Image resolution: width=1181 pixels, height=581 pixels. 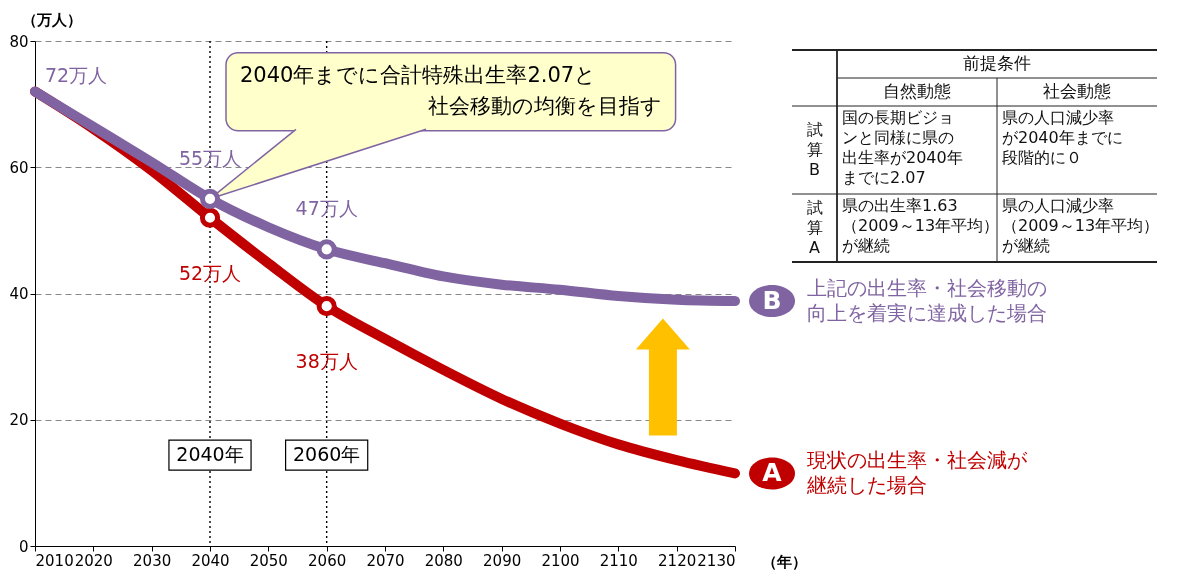 What do you see at coordinates (443, 560) in the screenshot?
I see `x-tick-label: 2080` at bounding box center [443, 560].